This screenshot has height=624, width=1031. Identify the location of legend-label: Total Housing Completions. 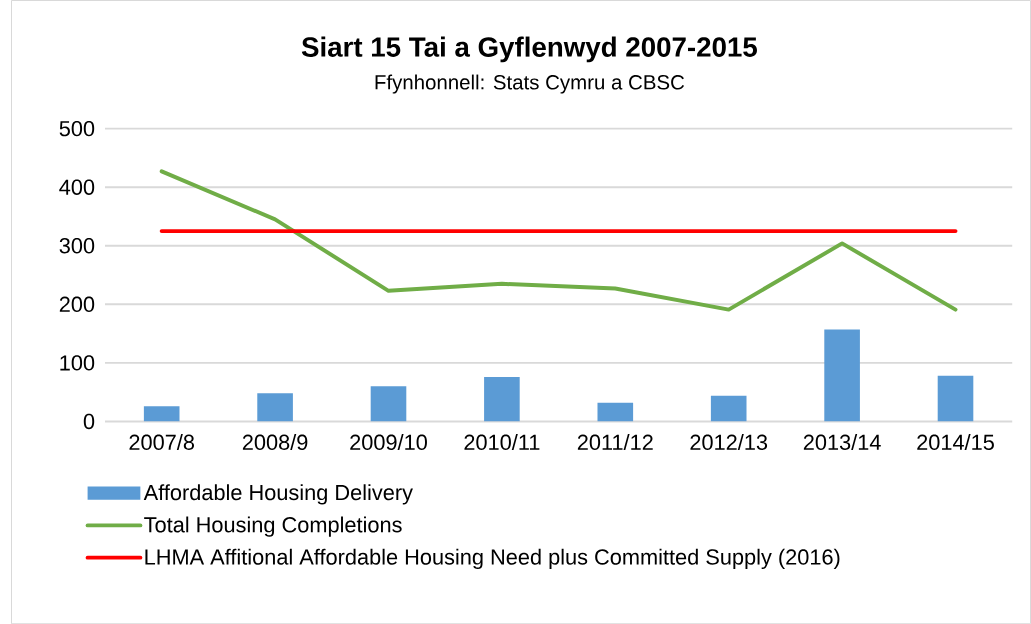
(273, 526).